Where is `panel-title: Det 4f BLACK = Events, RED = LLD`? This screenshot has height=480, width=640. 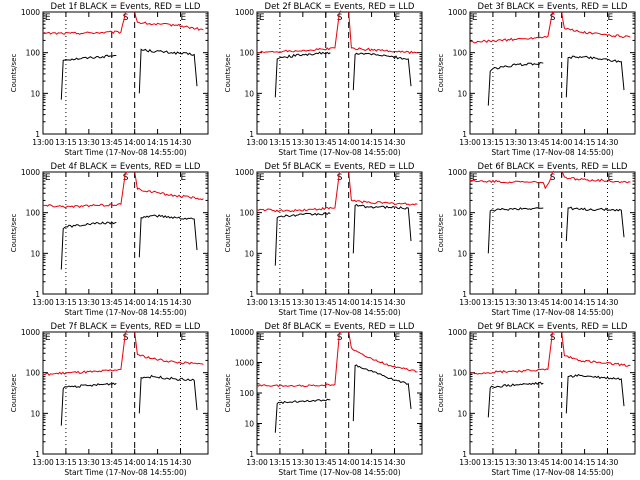
panel-title: Det 4f BLACK = Events, RED = LLD is located at coordinates (126, 167).